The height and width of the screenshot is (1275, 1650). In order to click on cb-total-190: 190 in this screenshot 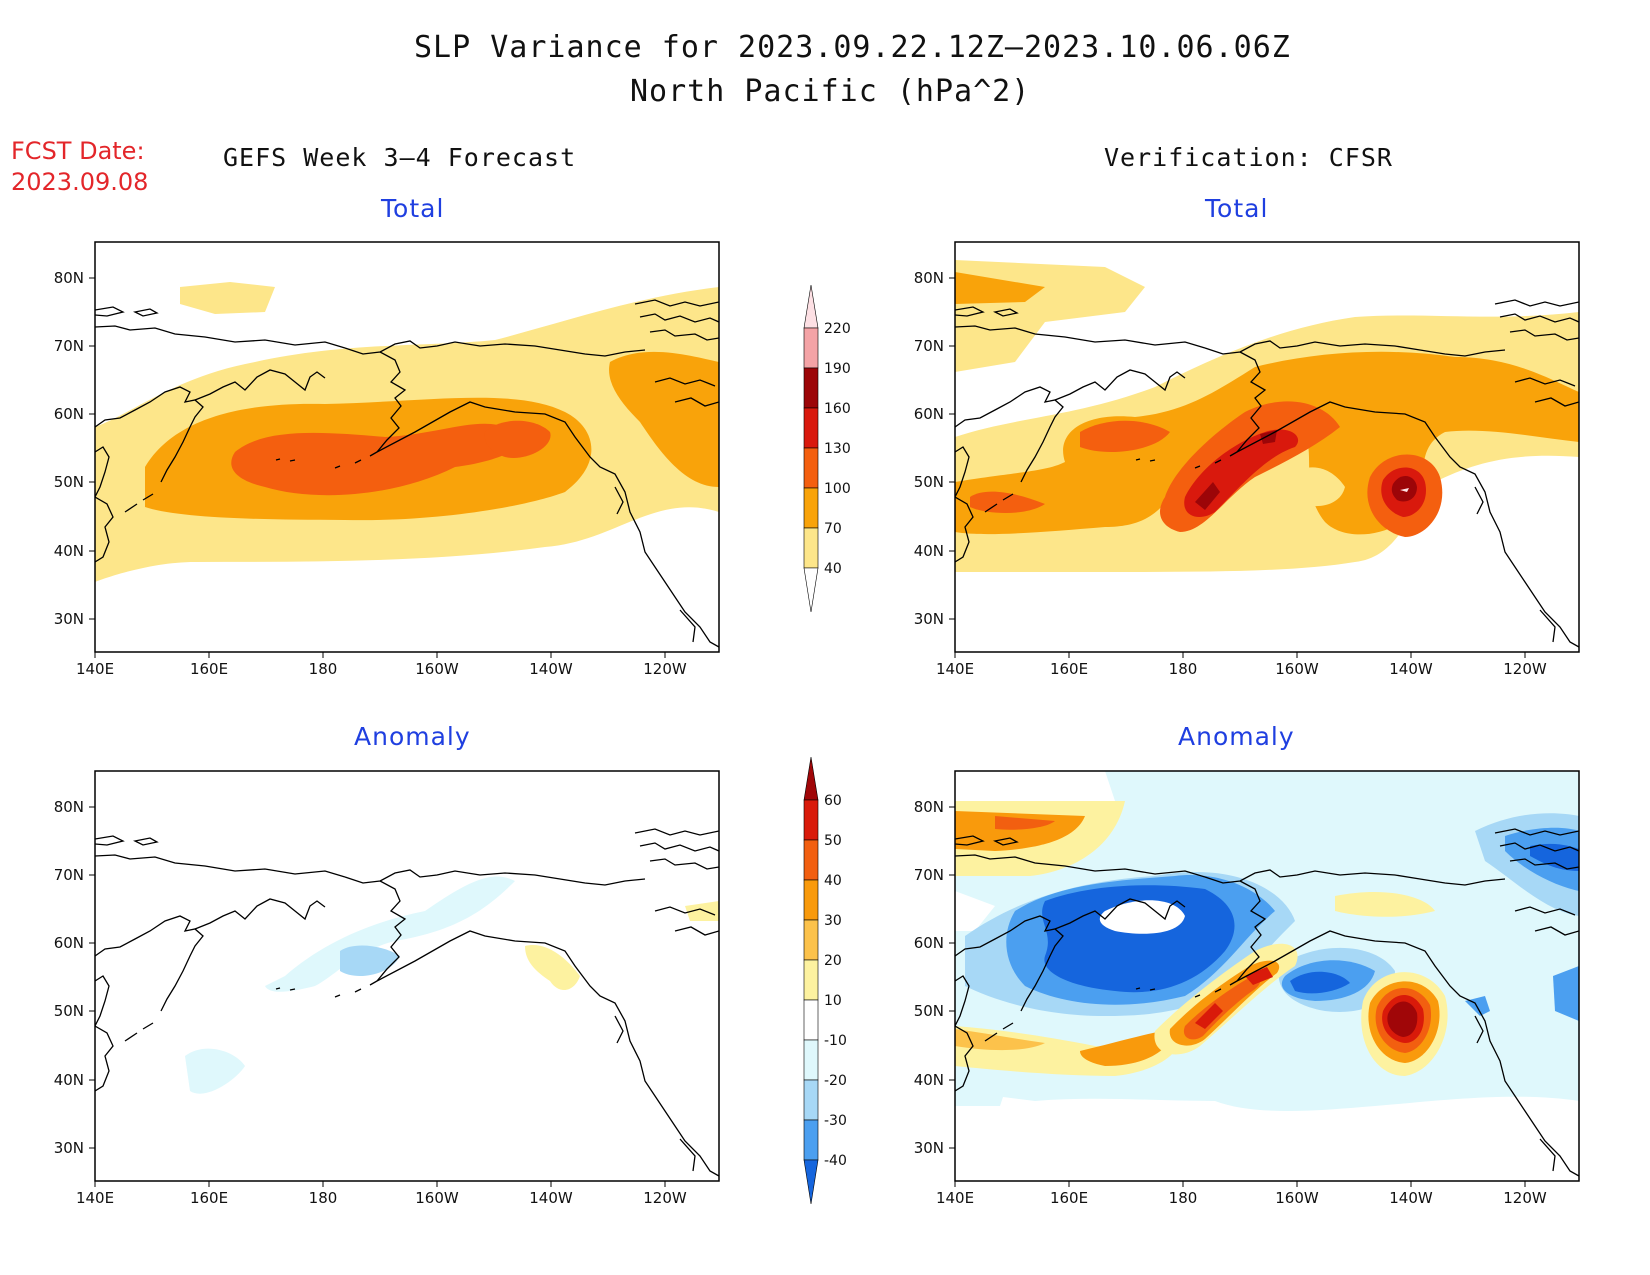, I will do `click(837, 369)`.